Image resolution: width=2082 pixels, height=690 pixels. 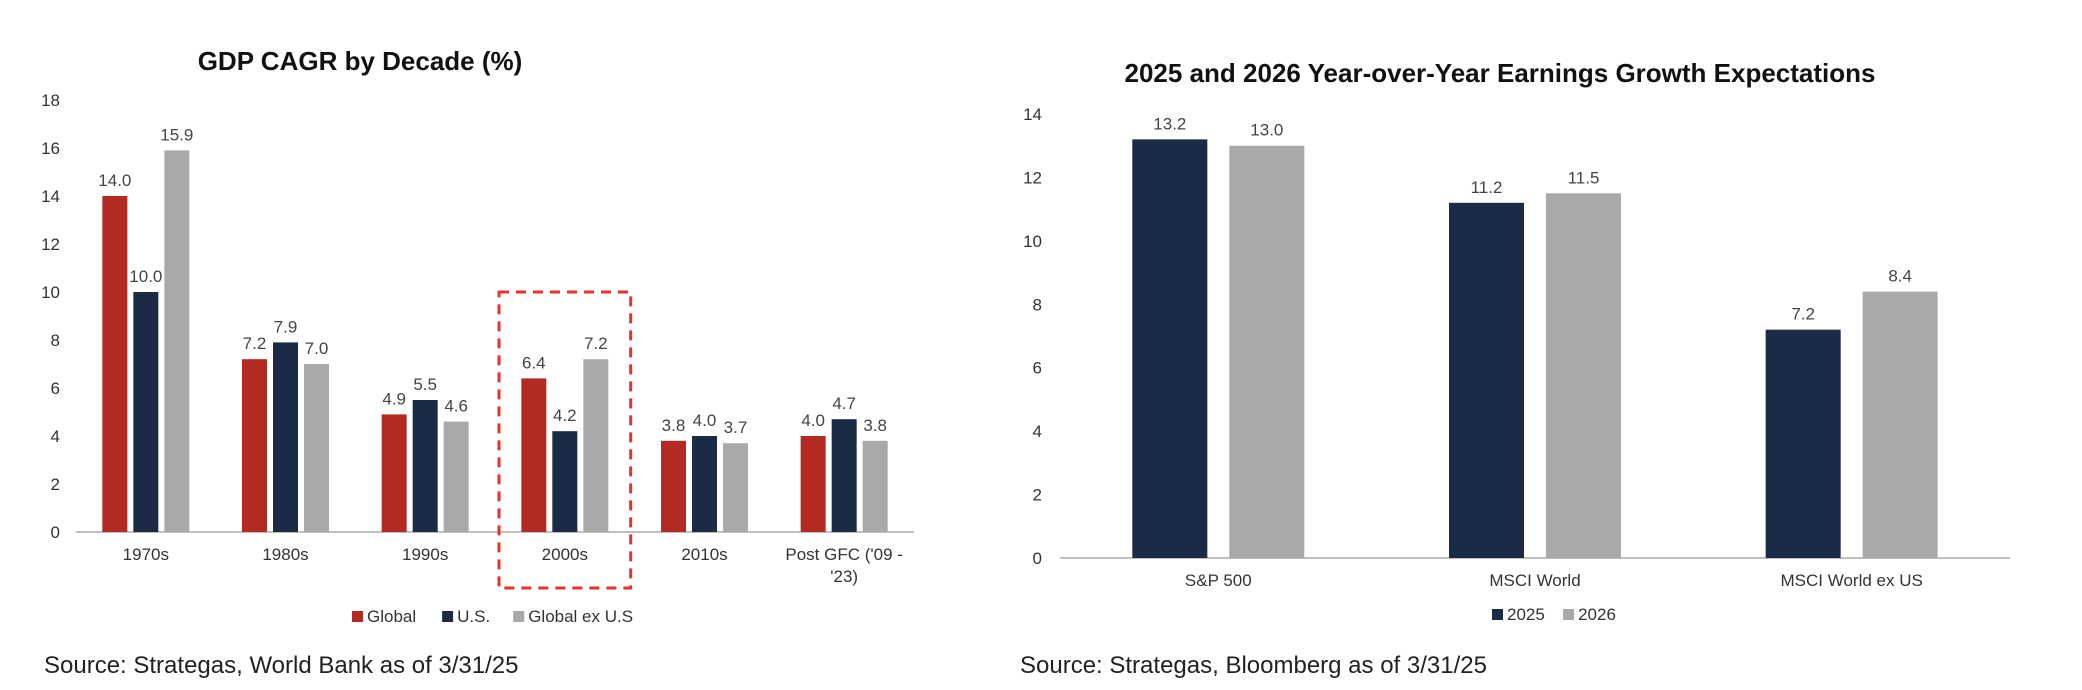 I want to click on x-tick-label: 1970s, so click(x=146, y=554).